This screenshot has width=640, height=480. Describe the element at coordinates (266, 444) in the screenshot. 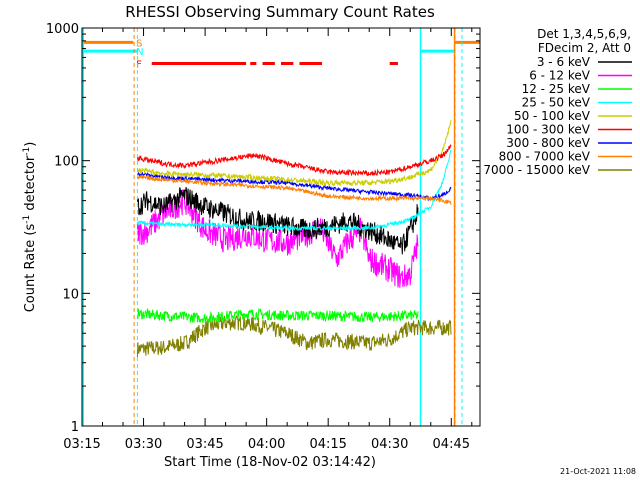

I see `x-tick-label-3: 04:00` at that location.